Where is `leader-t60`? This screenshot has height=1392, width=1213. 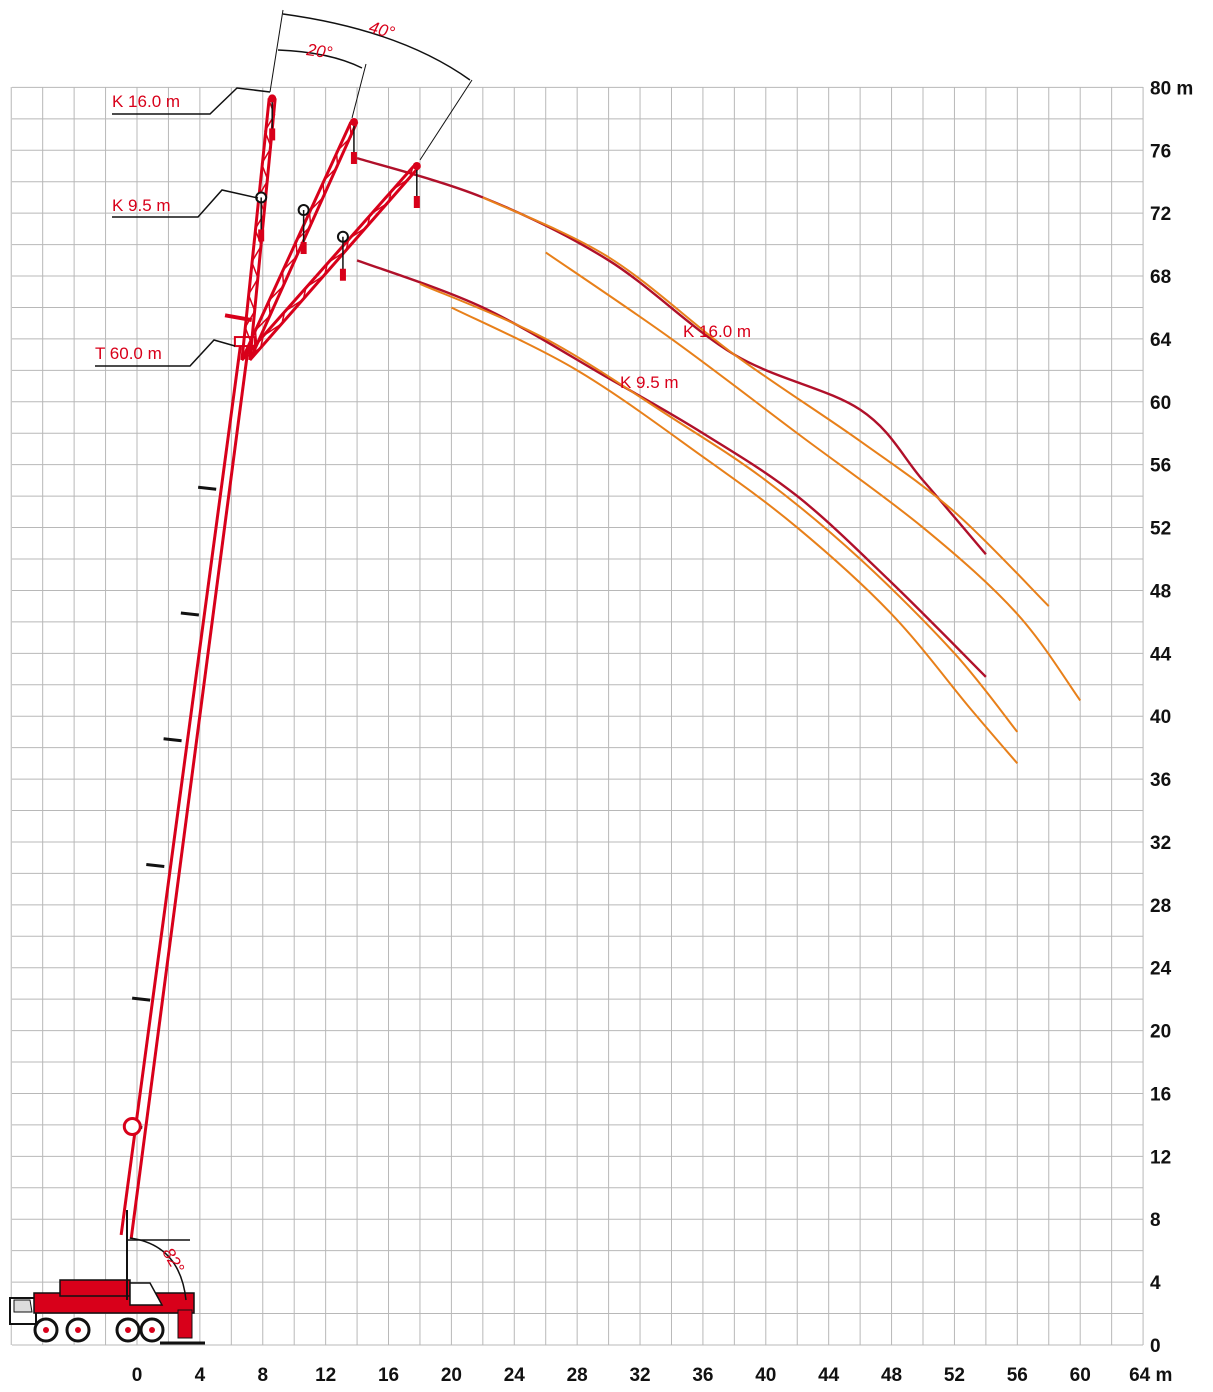
leader-t60 is located at coordinates (165, 353).